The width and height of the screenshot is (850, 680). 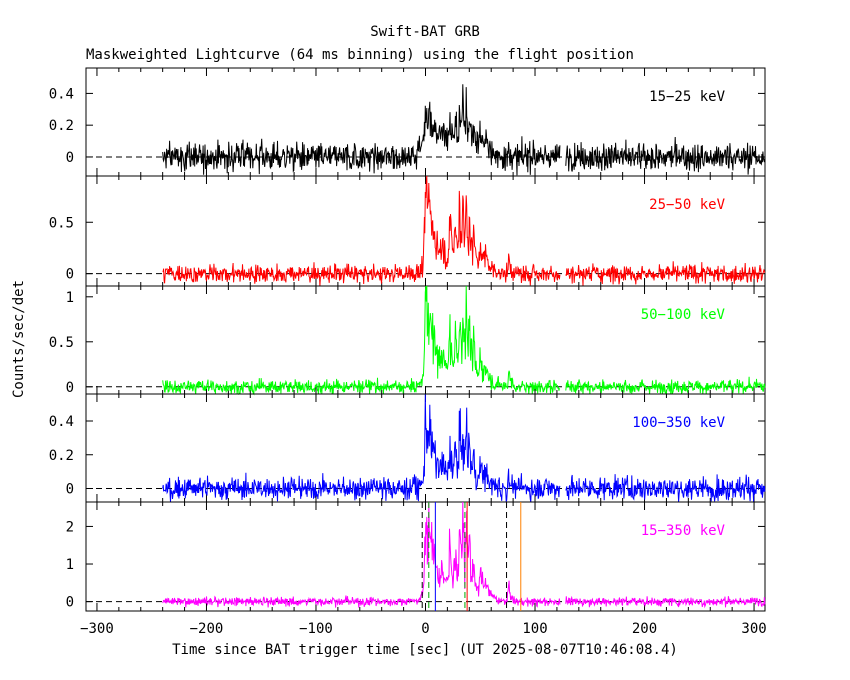 What do you see at coordinates (644, 629) in the screenshot?
I see `x-tick-label: 200` at bounding box center [644, 629].